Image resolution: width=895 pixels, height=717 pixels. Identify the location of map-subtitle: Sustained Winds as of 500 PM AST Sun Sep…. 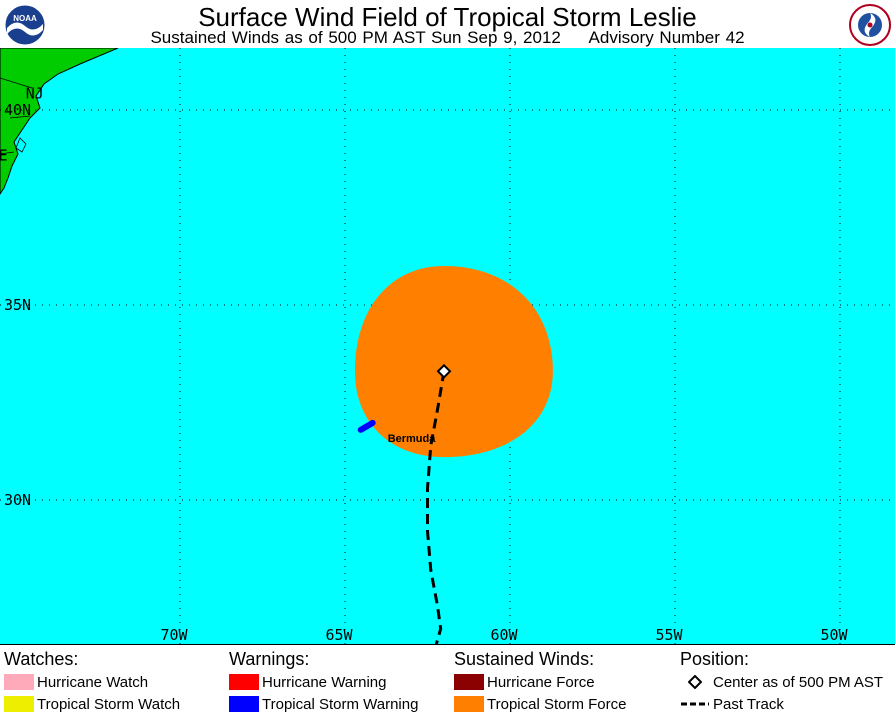
(447, 37).